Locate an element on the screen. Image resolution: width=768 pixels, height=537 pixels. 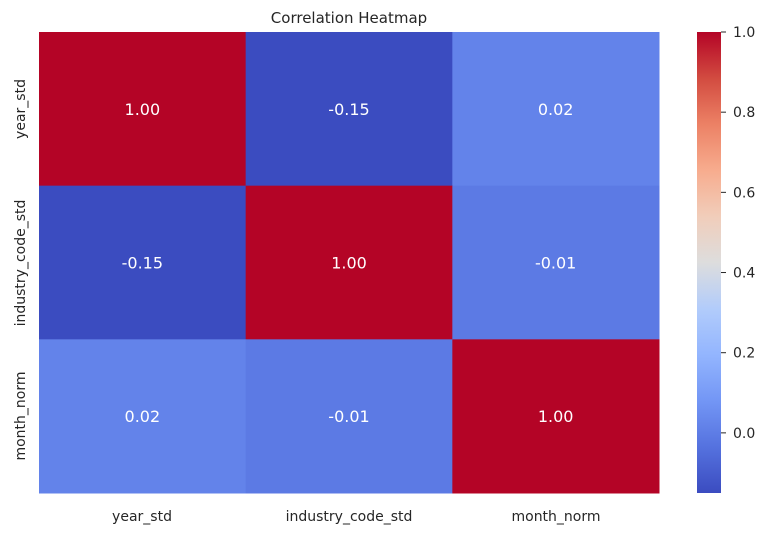
y-tick-label: year_std is located at coordinates (21, 109).